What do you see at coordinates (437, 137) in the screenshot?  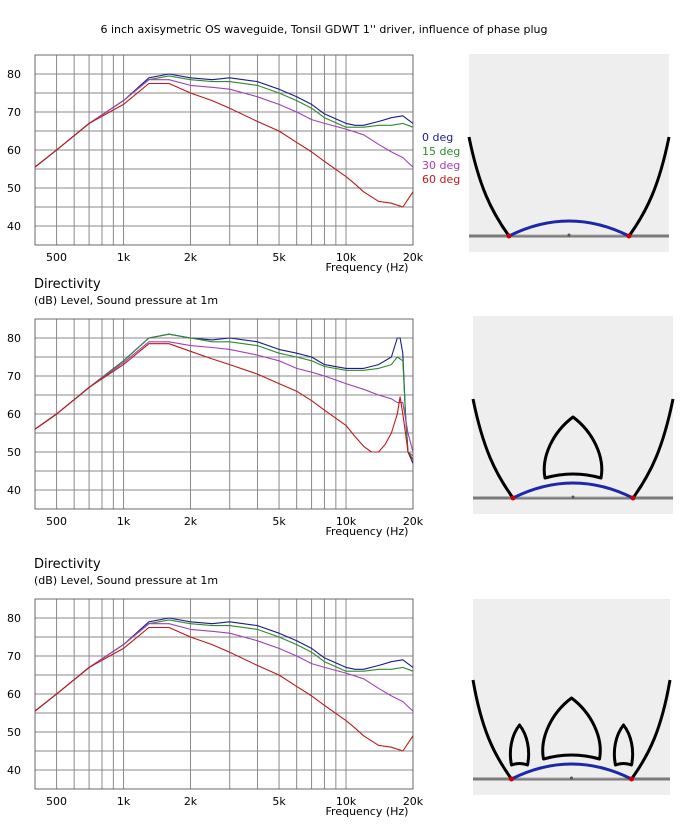 I see `legend-item: 0 deg` at bounding box center [437, 137].